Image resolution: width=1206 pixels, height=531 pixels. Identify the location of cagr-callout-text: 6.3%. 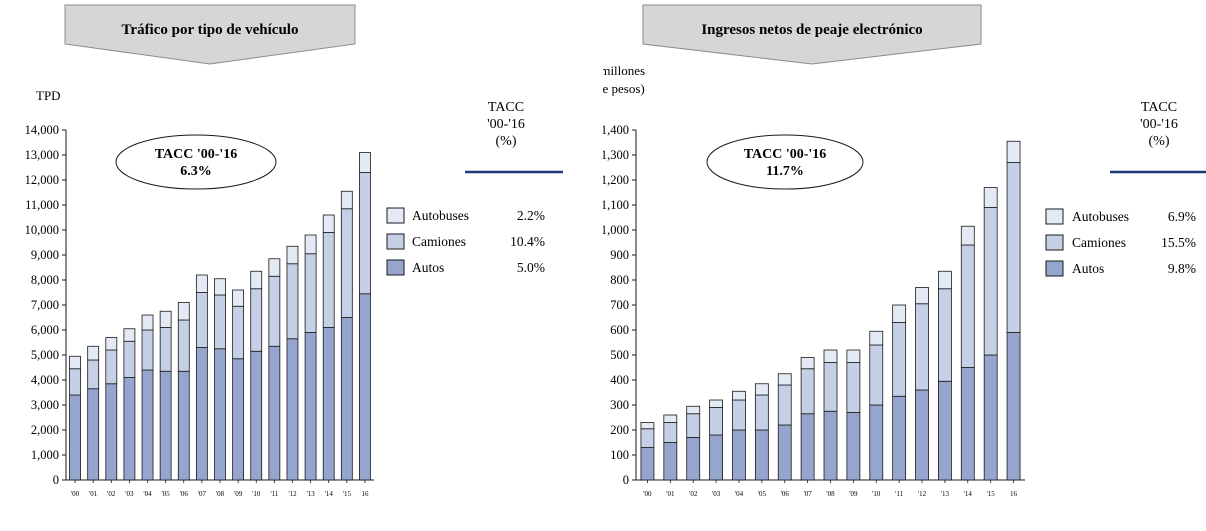
(196, 171).